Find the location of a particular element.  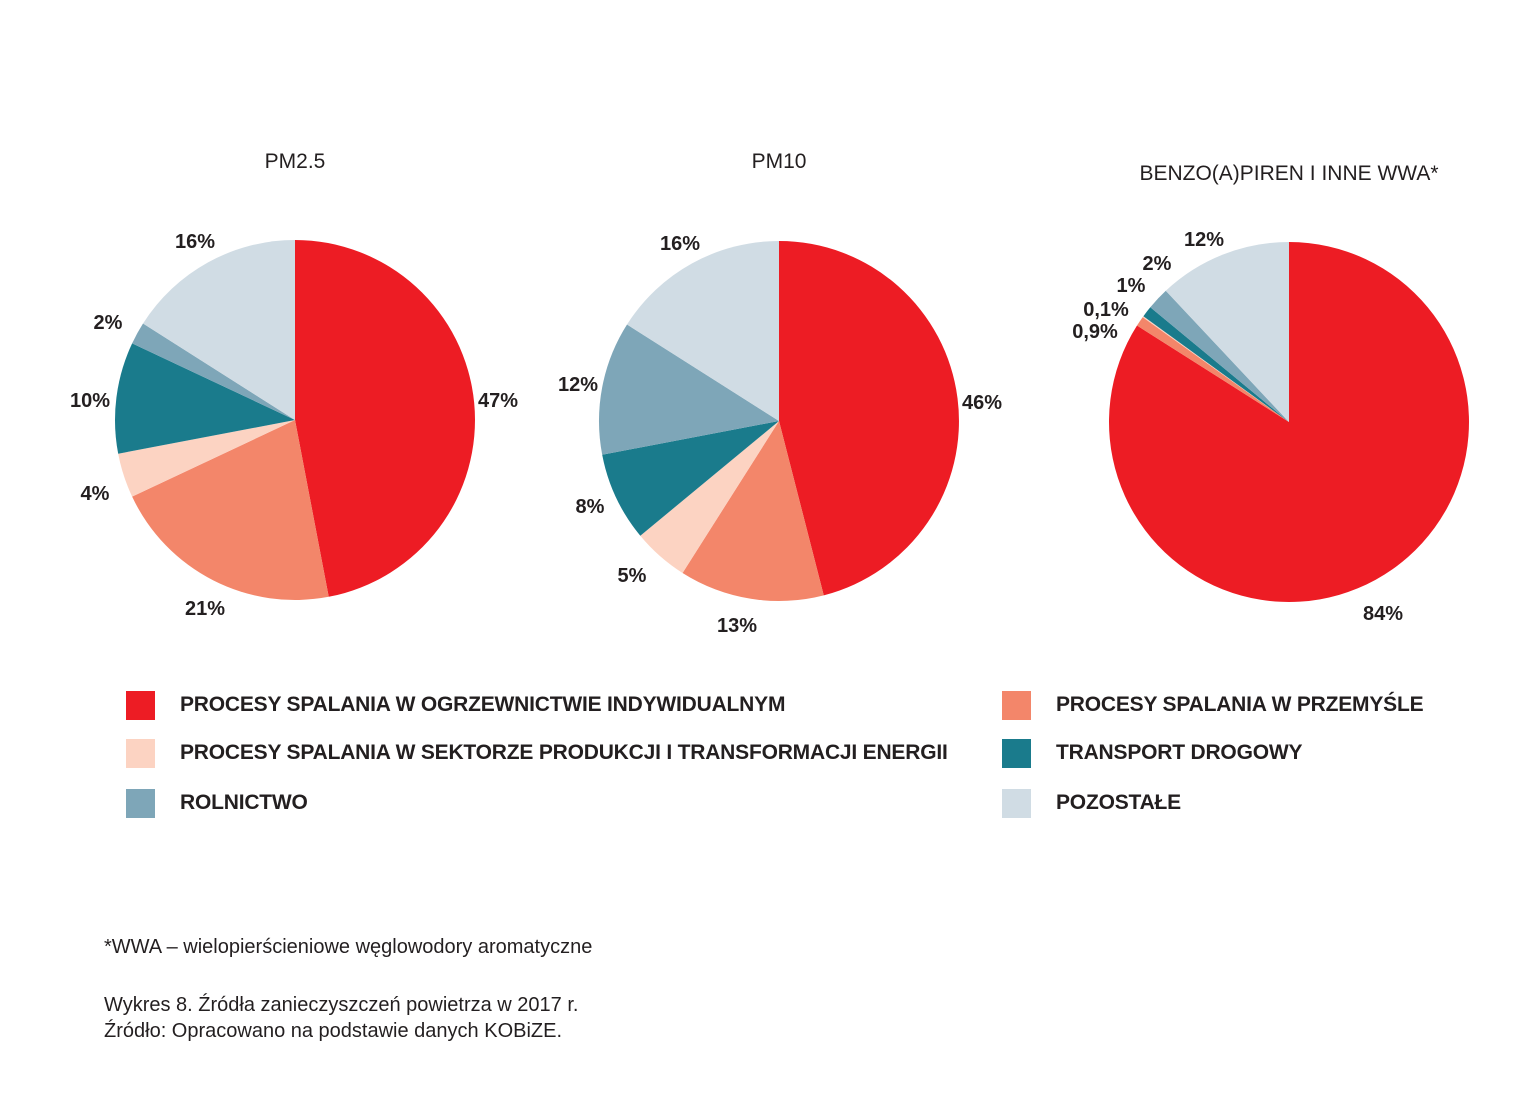

data-label-przemysl: 0,9% is located at coordinates (1095, 332).